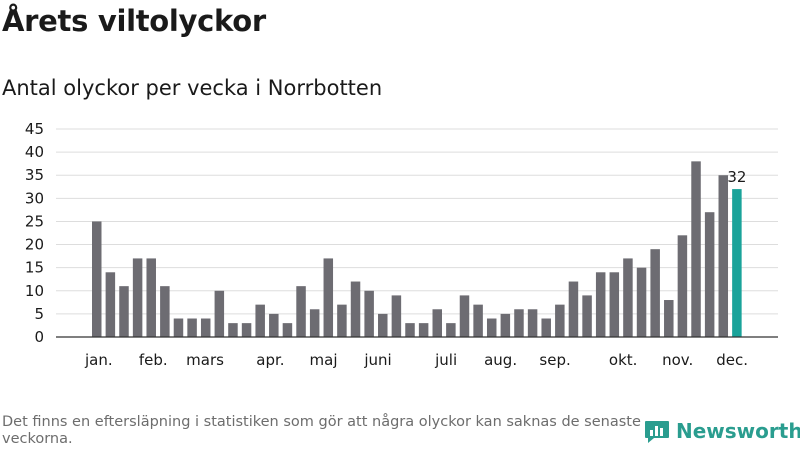  Describe the element at coordinates (34, 291) in the screenshot. I see `y-tick-label: 10` at that location.